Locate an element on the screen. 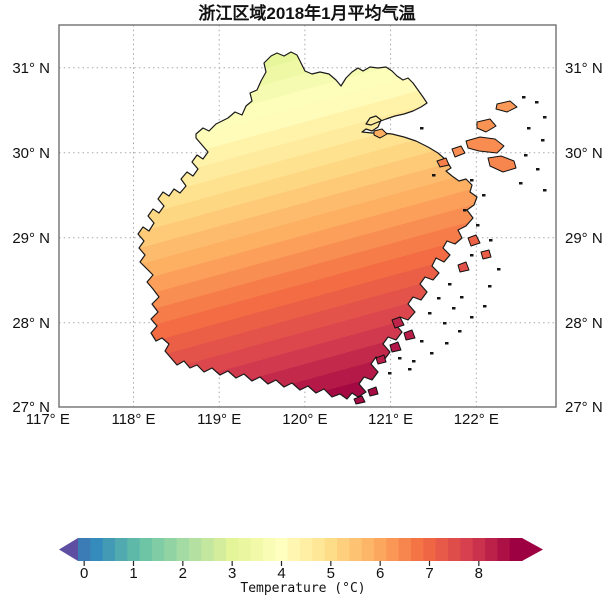 The image size is (610, 600). y-axis-label-left: 30° N is located at coordinates (31, 153).